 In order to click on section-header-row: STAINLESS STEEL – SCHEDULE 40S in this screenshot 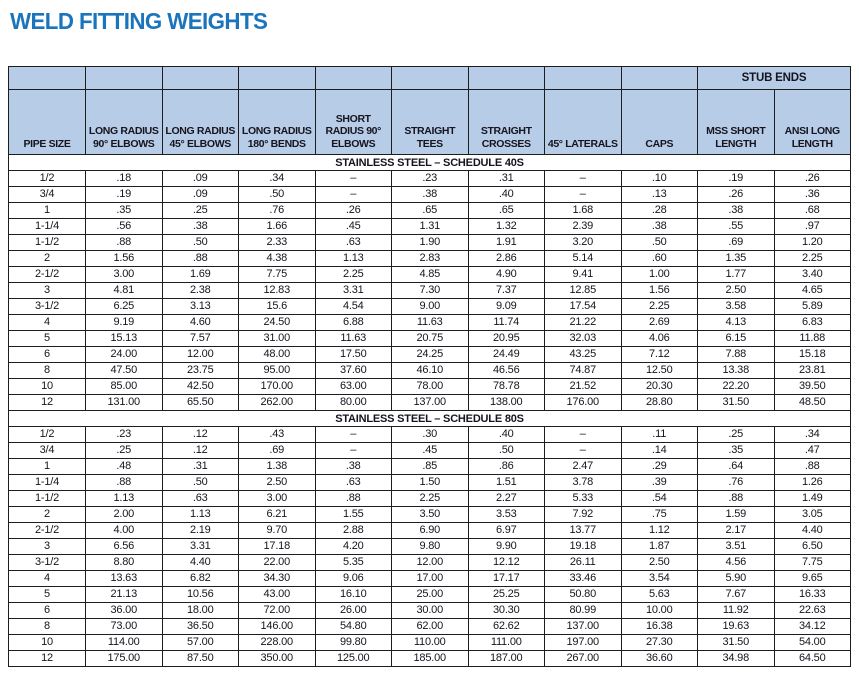, I will do `click(429, 162)`.